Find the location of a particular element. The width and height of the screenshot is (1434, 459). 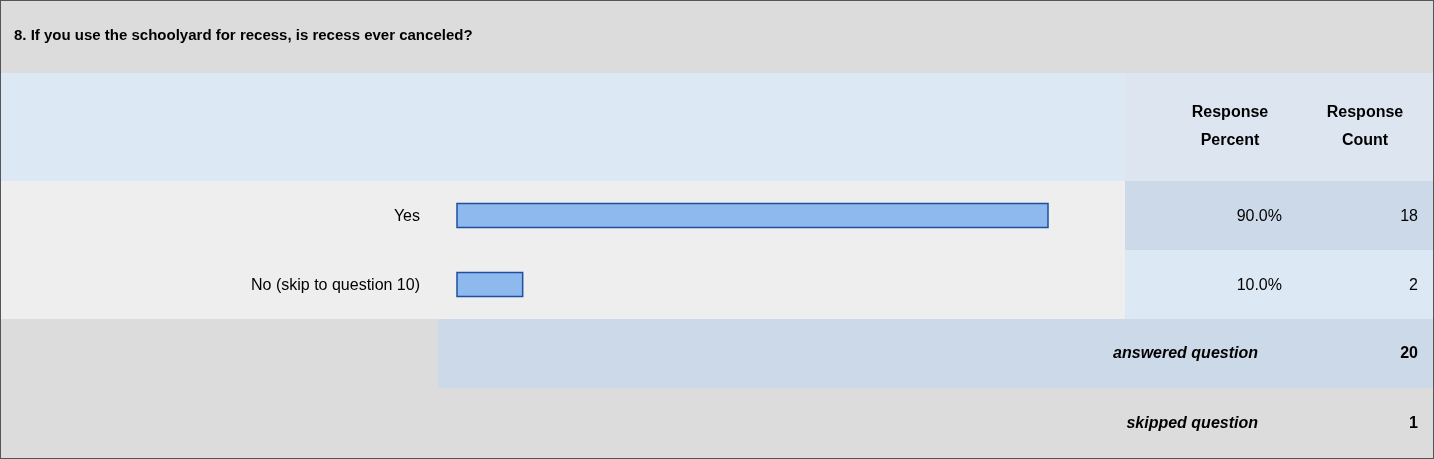

data-label: 90.0% is located at coordinates (1259, 215).